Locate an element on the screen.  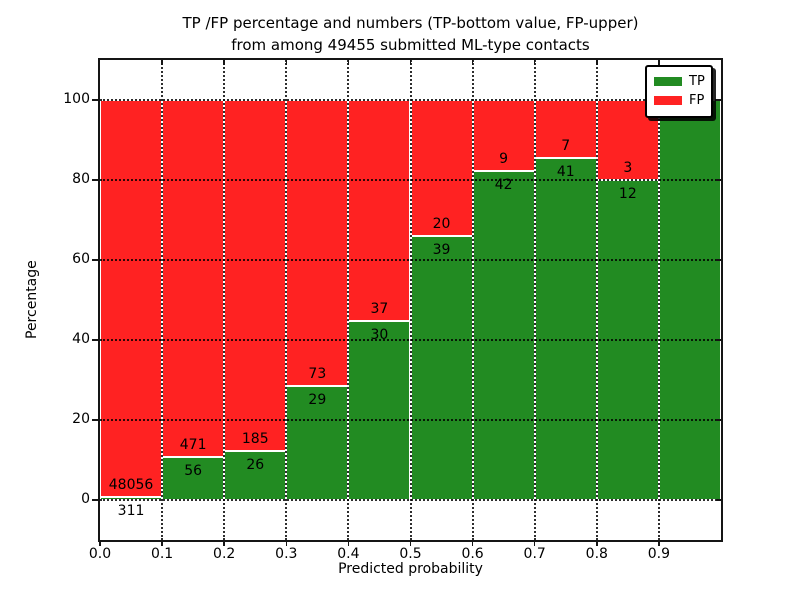
x-tick-label: 0.3 is located at coordinates (286, 554).